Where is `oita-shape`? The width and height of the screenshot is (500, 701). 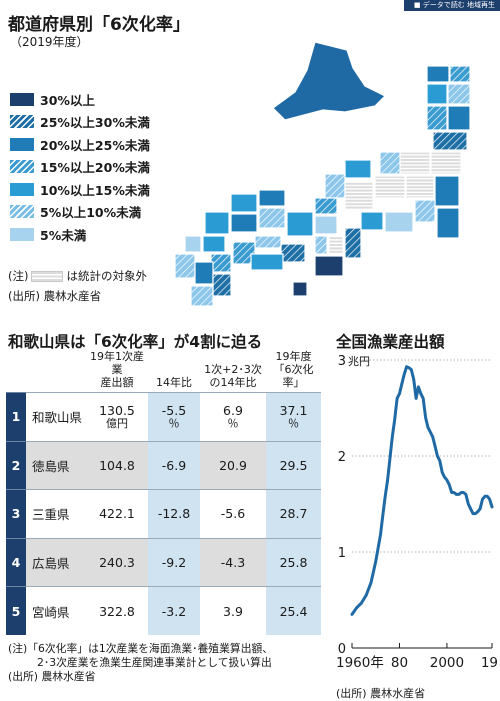
oita-shape is located at coordinates (221, 263).